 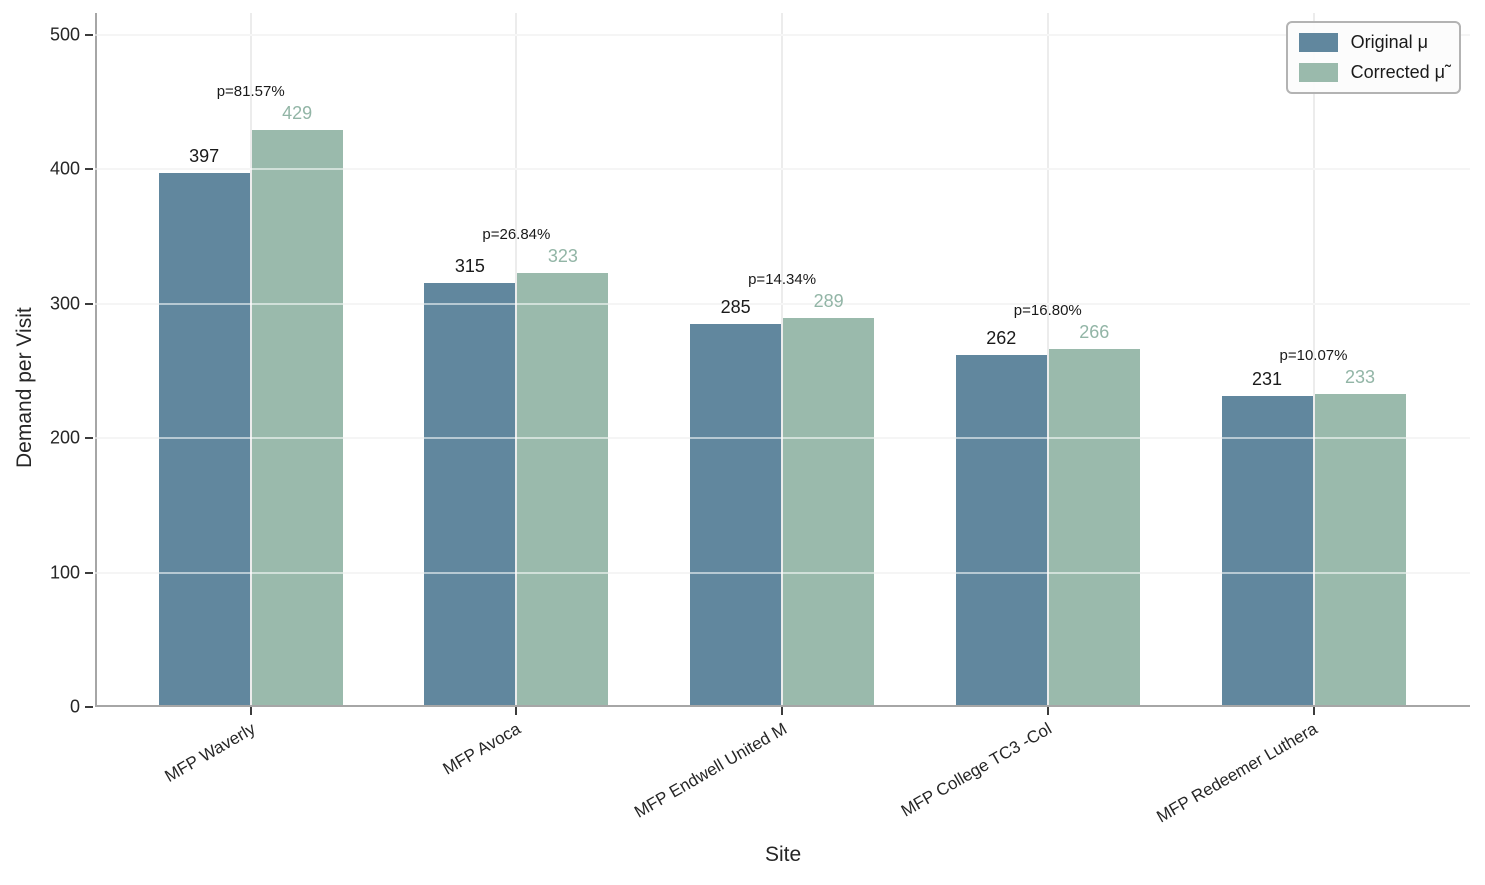 I want to click on x-axis-label: Site, so click(x=783, y=854).